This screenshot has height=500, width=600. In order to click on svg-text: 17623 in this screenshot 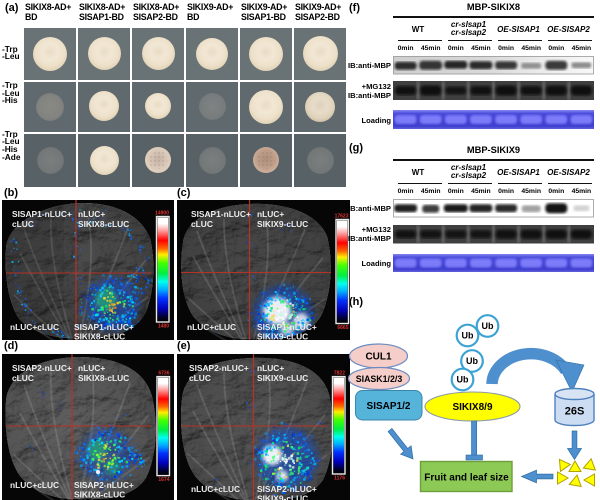, I will do `click(341, 217)`.